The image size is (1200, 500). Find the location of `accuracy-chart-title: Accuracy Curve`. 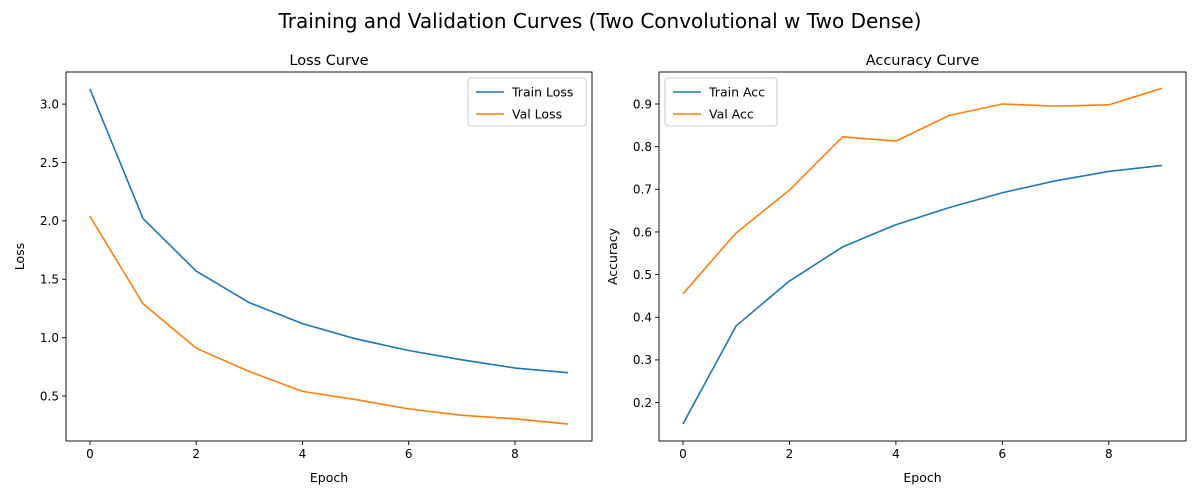

accuracy-chart-title: Accuracy Curve is located at coordinates (923, 61).